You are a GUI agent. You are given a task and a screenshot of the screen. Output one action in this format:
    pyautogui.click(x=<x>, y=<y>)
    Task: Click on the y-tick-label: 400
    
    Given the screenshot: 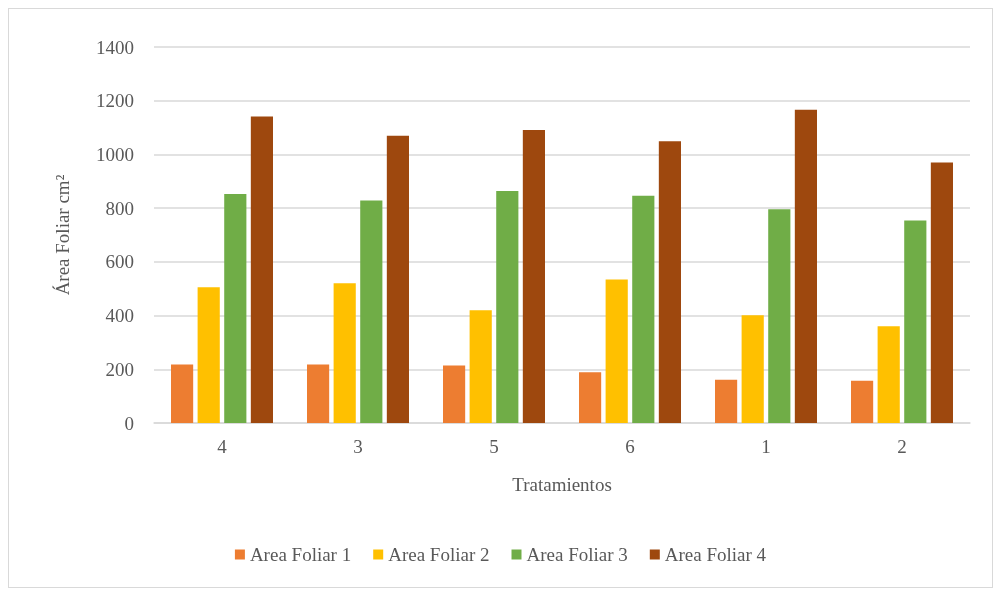 What is the action you would take?
    pyautogui.click(x=119, y=316)
    